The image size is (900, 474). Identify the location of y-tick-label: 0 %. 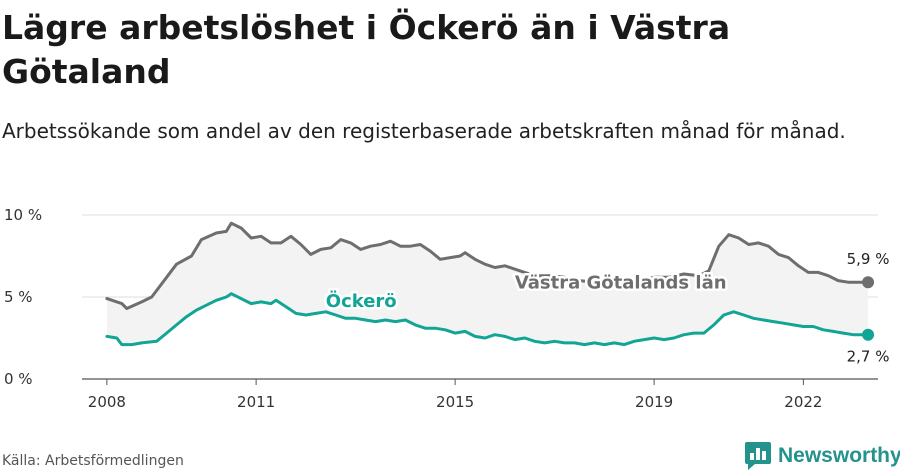
(18, 379).